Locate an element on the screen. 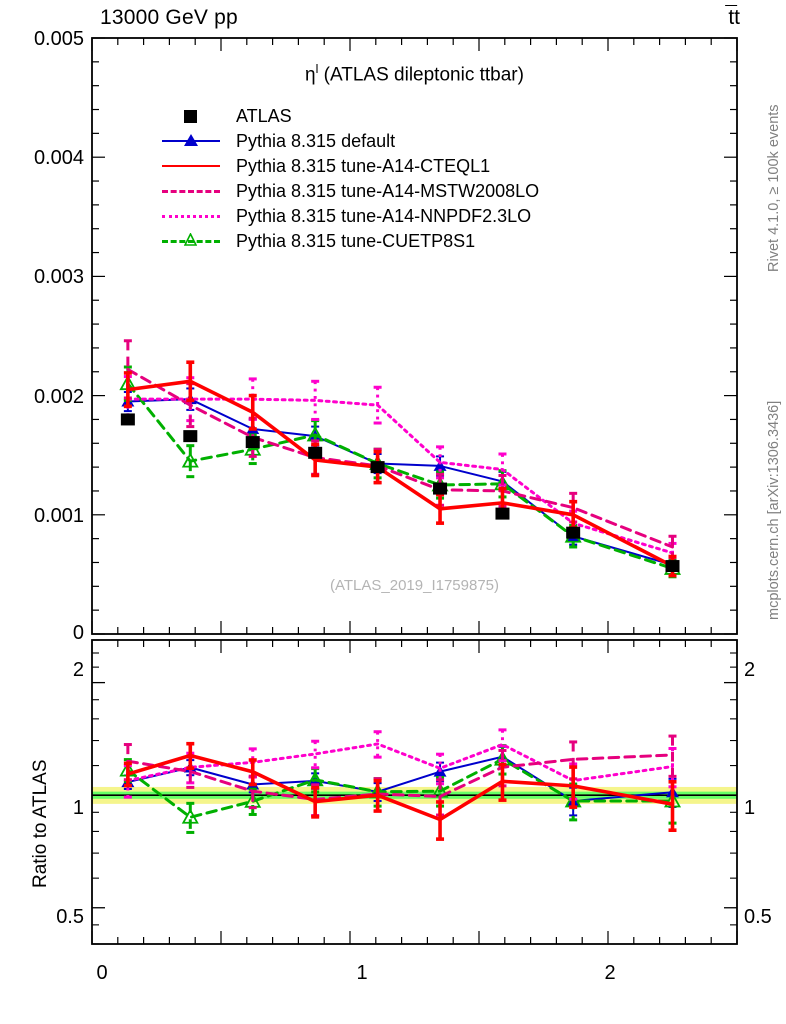 The height and width of the screenshot is (1024, 786). main-ytick-0.002: 0.002 is located at coordinates (58, 397).